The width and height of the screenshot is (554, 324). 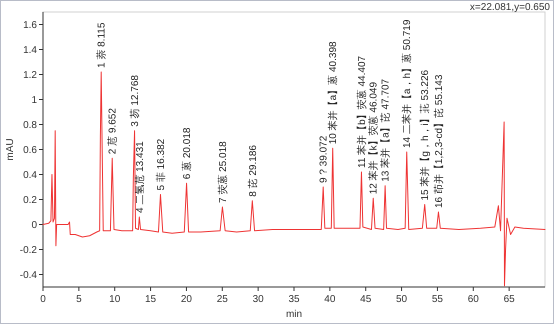 What do you see at coordinates (330, 299) in the screenshot?
I see `x-tick-label: 40` at bounding box center [330, 299].